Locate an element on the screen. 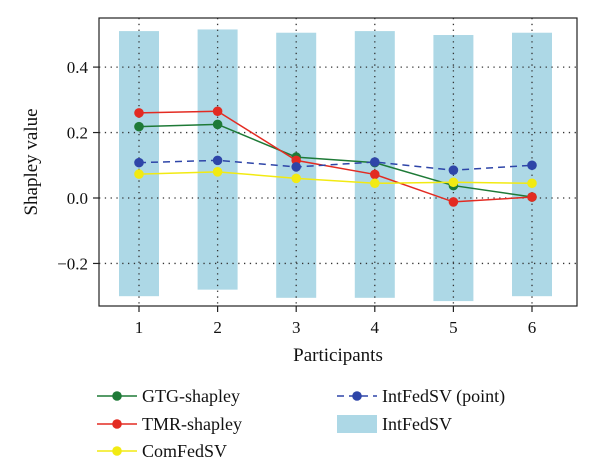 The width and height of the screenshot is (600, 473). legend-item-4: IntFedSV (point) is located at coordinates (421, 396).